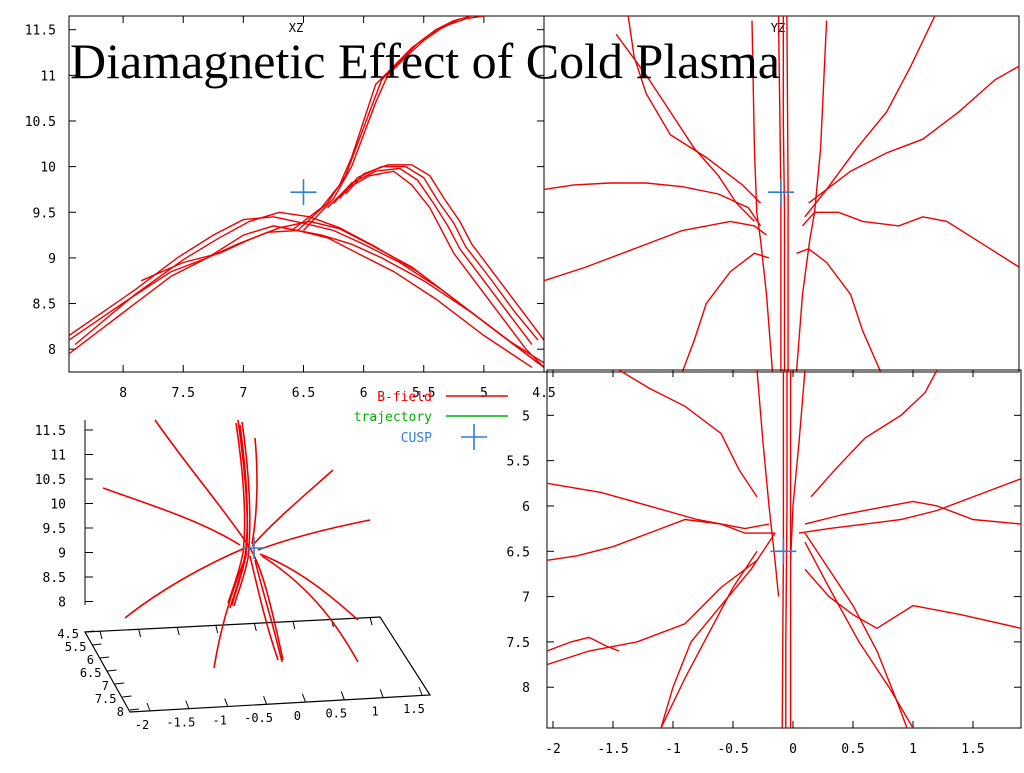  I want to click on 3d-field-lines, so click(236, 544).